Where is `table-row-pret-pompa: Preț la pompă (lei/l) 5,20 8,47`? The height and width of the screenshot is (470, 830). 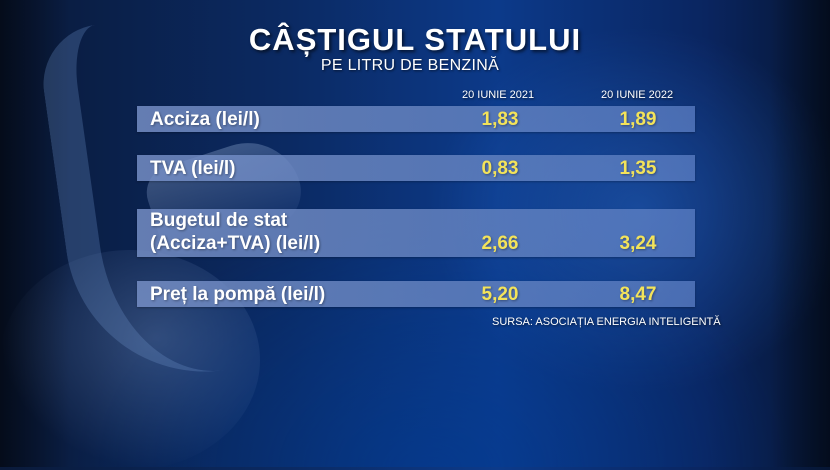 table-row-pret-pompa: Preț la pompă (lei/l) 5,20 8,47 is located at coordinates (416, 294).